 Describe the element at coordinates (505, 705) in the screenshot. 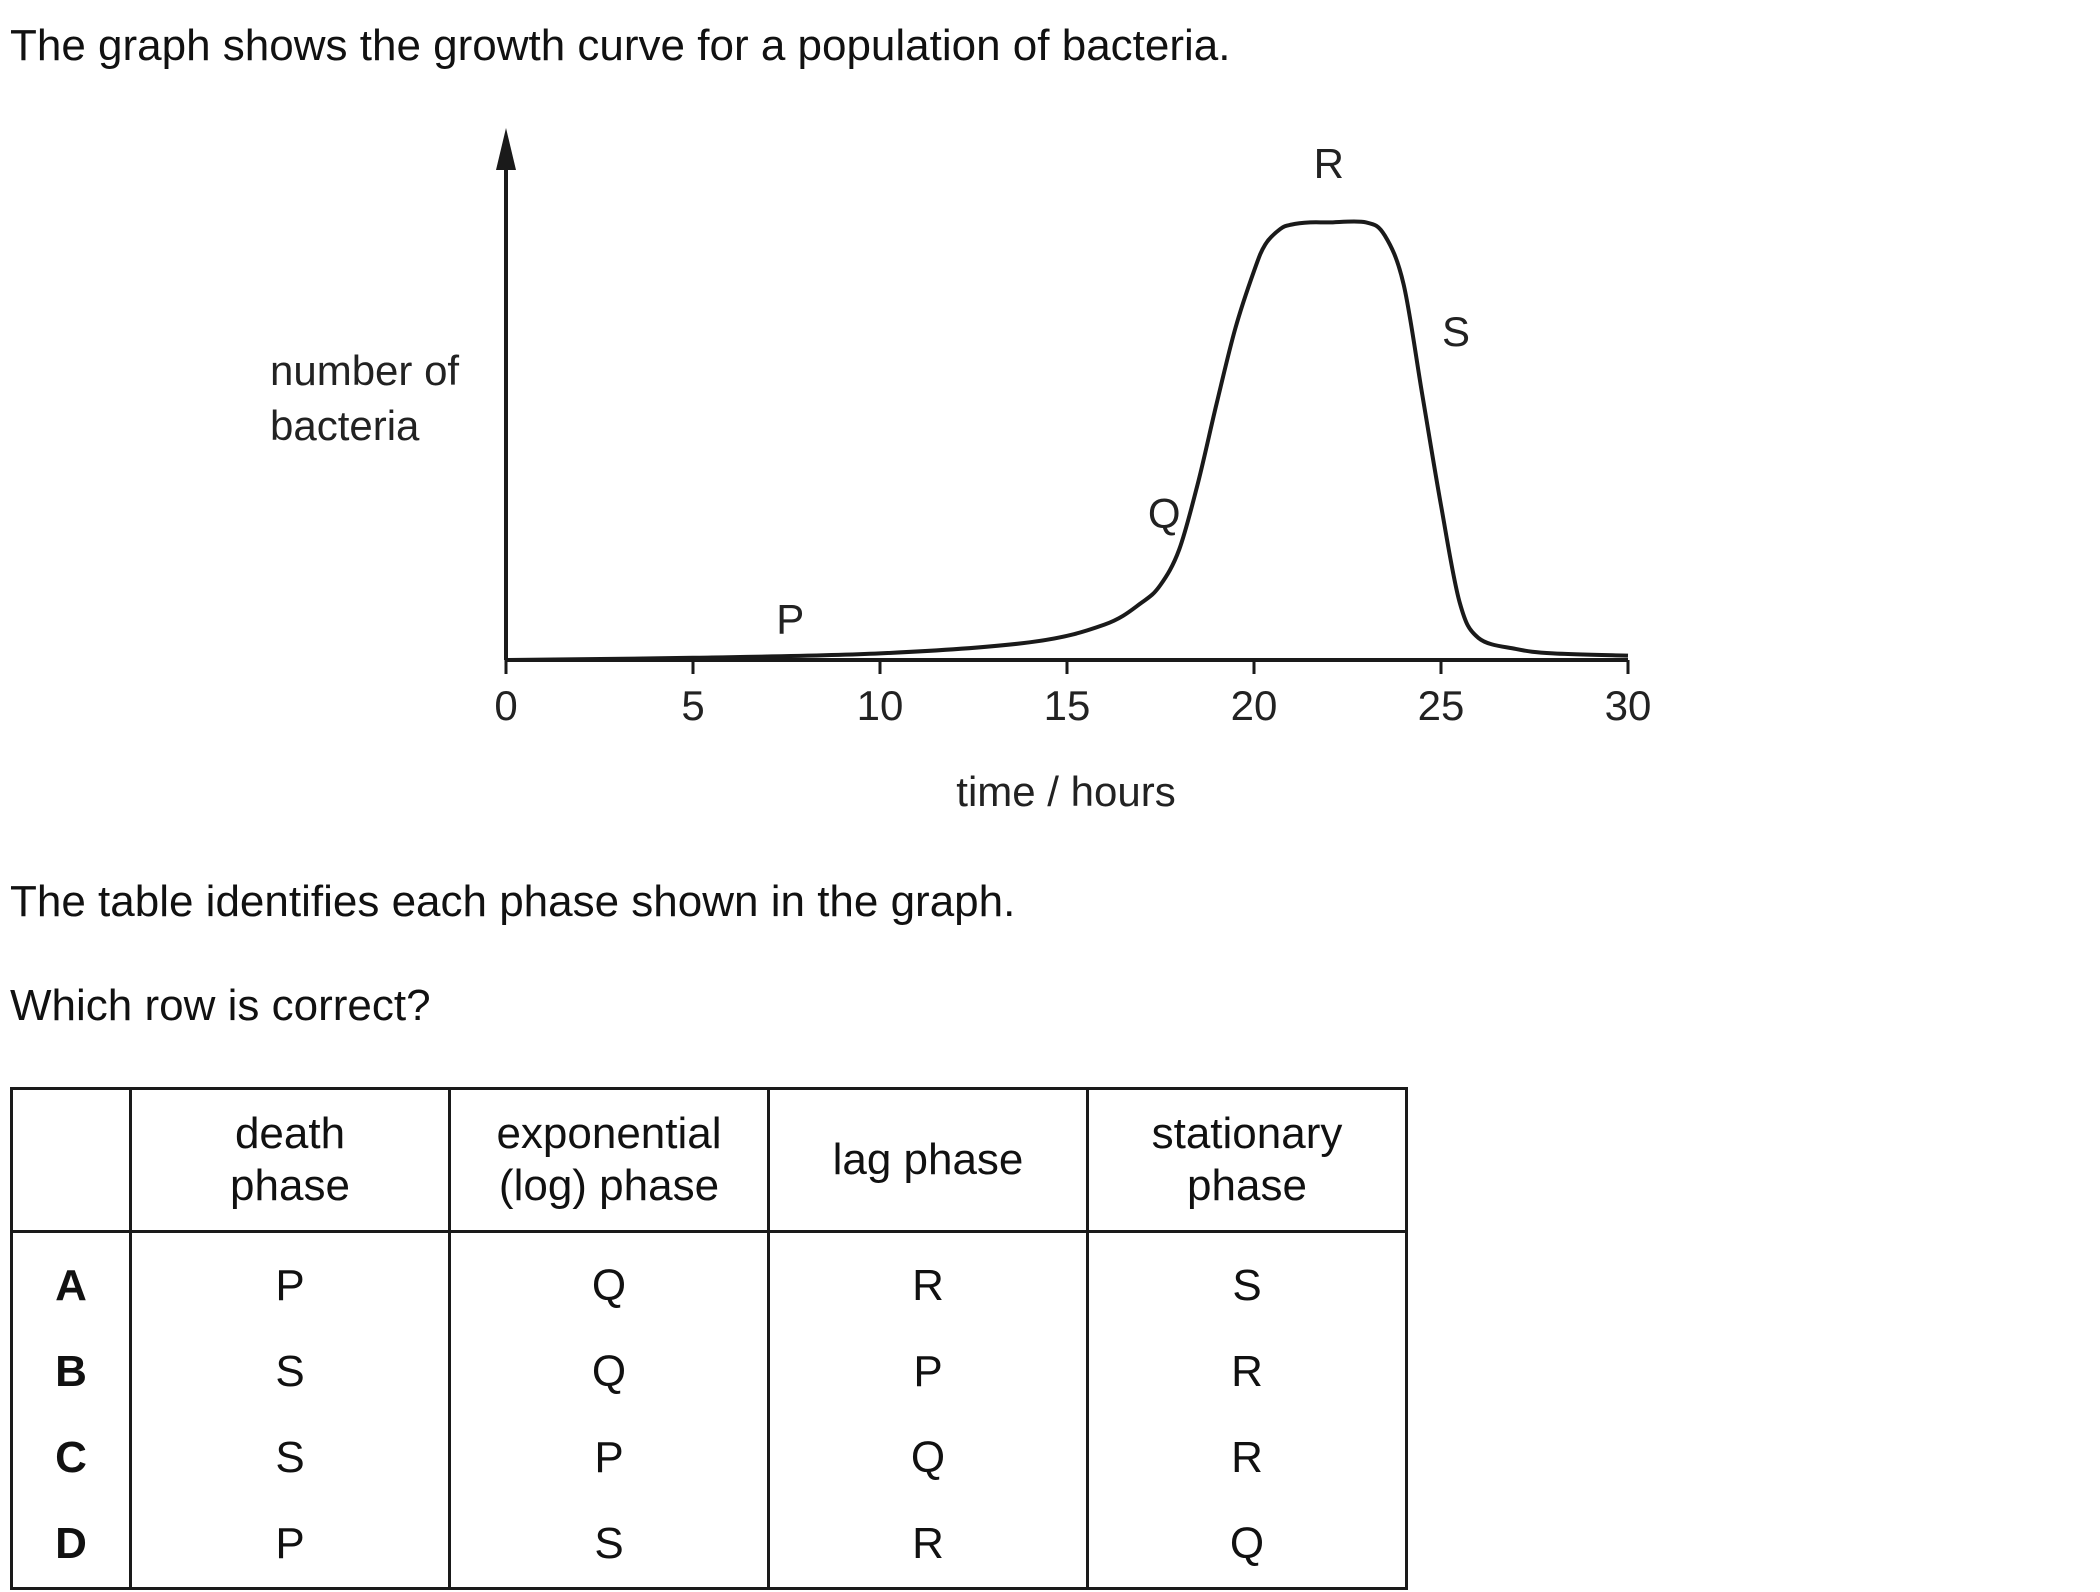

I see `x-tick-label: 0` at that location.